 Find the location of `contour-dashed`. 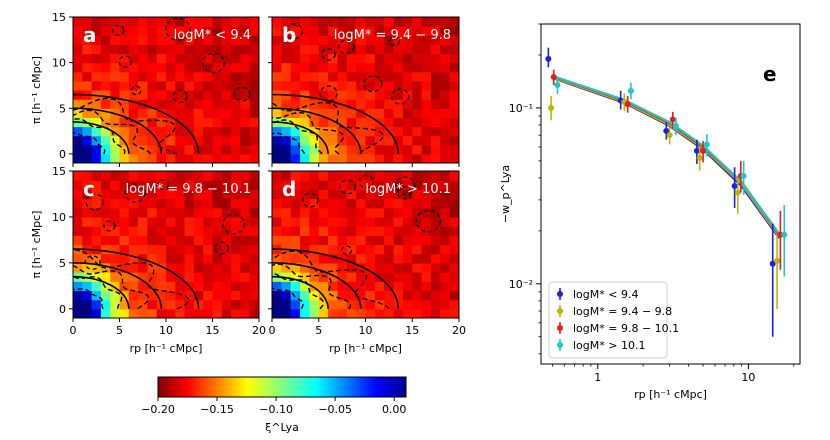

contour-dashed is located at coordinates (125, 126).